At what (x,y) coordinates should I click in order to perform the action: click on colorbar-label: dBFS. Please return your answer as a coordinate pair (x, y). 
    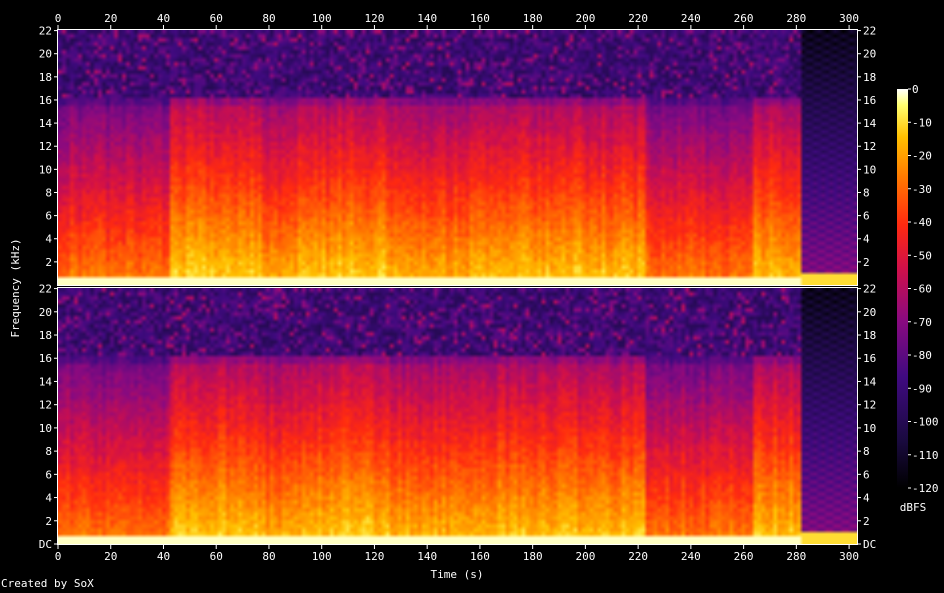
    Looking at the image, I should click on (913, 507).